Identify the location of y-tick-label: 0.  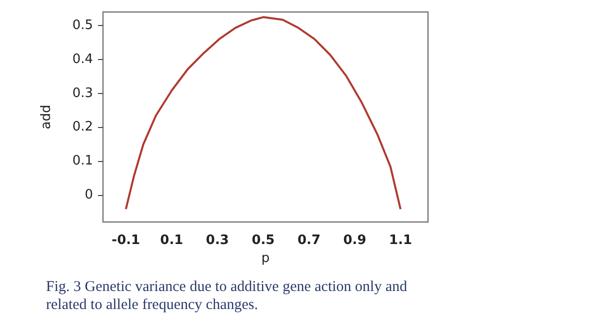
(88, 194).